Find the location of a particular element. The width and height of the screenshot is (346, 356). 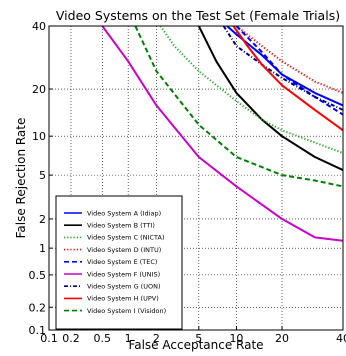

legend-label: Video System H (UPV) is located at coordinates (123, 299).